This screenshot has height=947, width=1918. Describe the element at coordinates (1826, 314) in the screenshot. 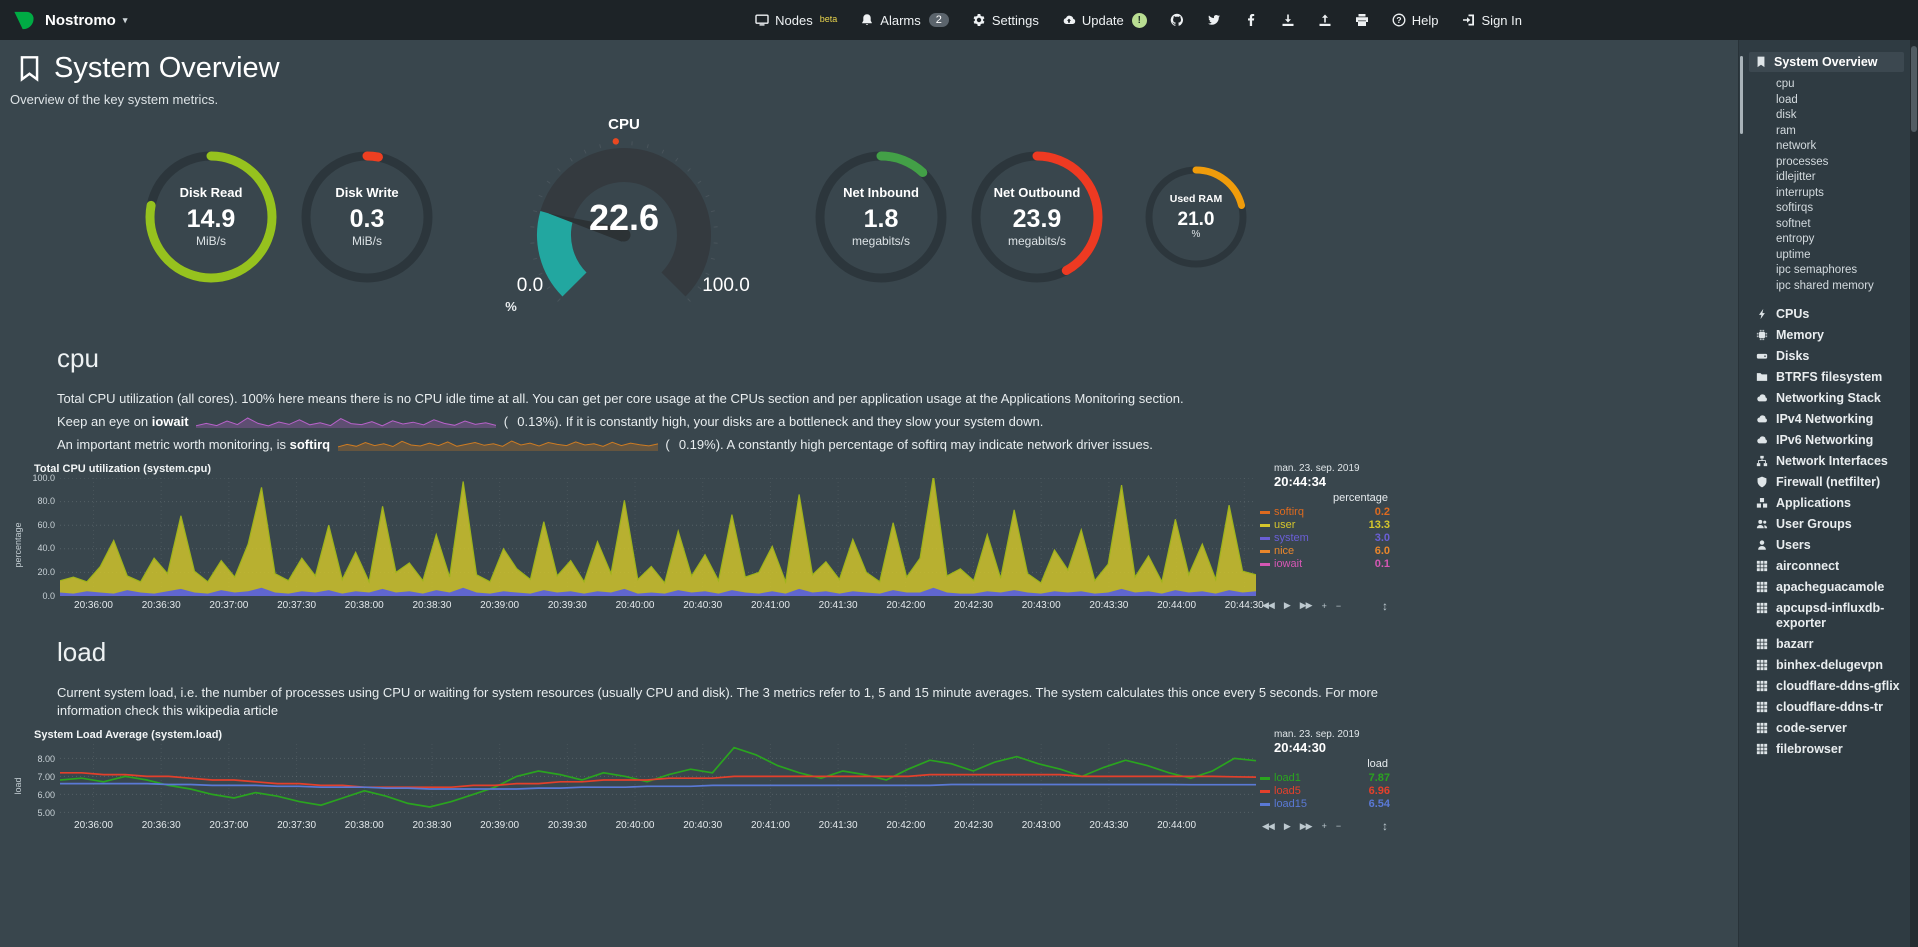

I see `sidebar-section-cpus: CPUs` at that location.